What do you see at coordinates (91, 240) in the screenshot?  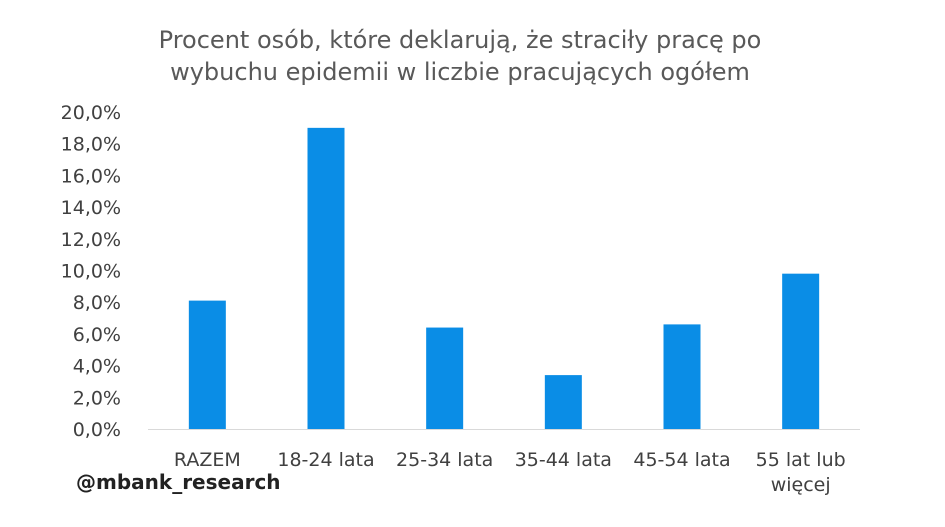 I see `y-tick-label: 12,0%` at bounding box center [91, 240].